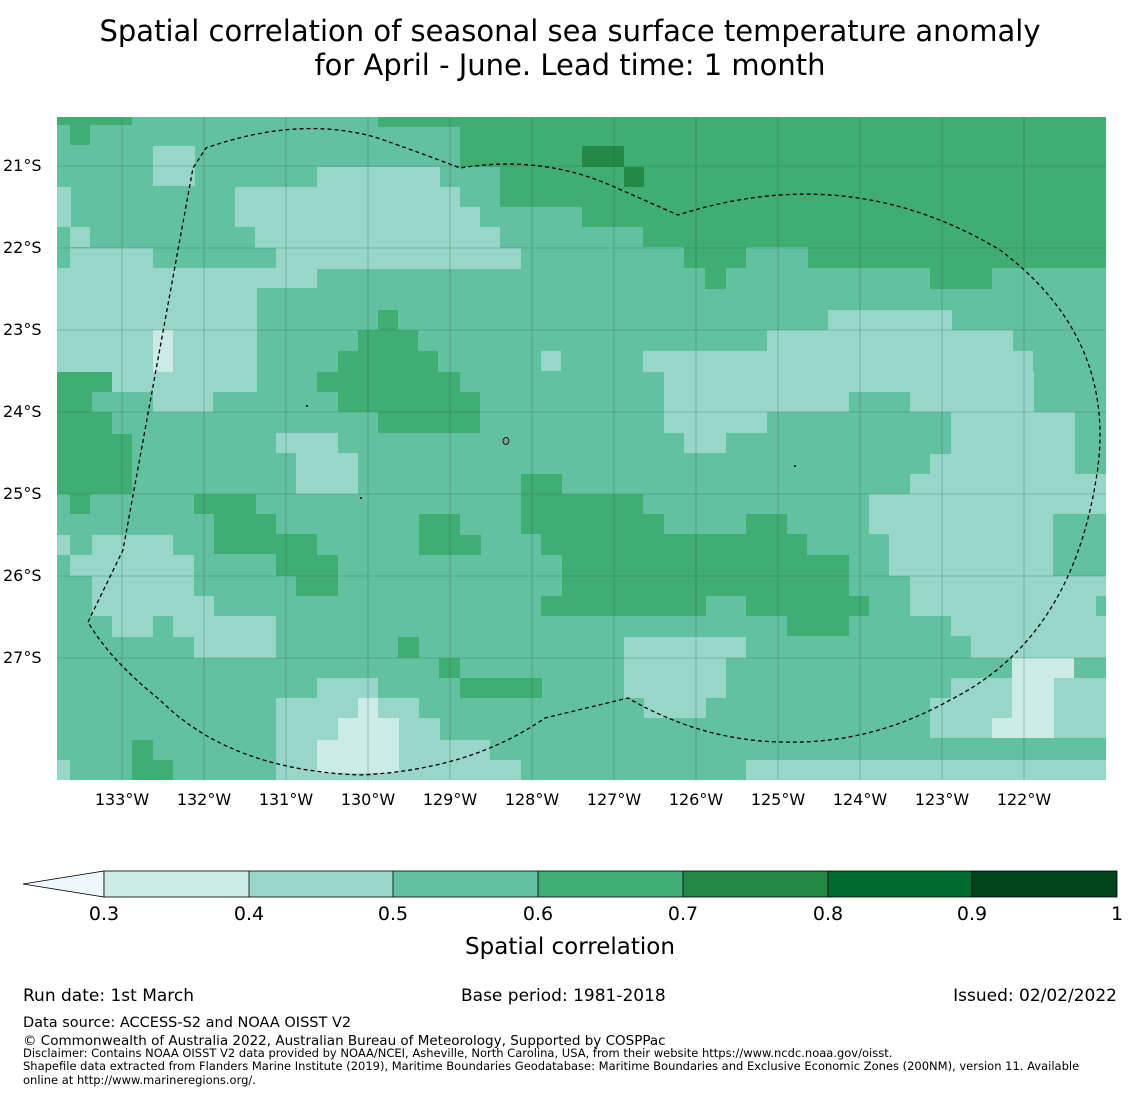 The image size is (1140, 1095). Describe the element at coordinates (563, 996) in the screenshot. I see `base-period: Base period: 1981-2018` at that location.